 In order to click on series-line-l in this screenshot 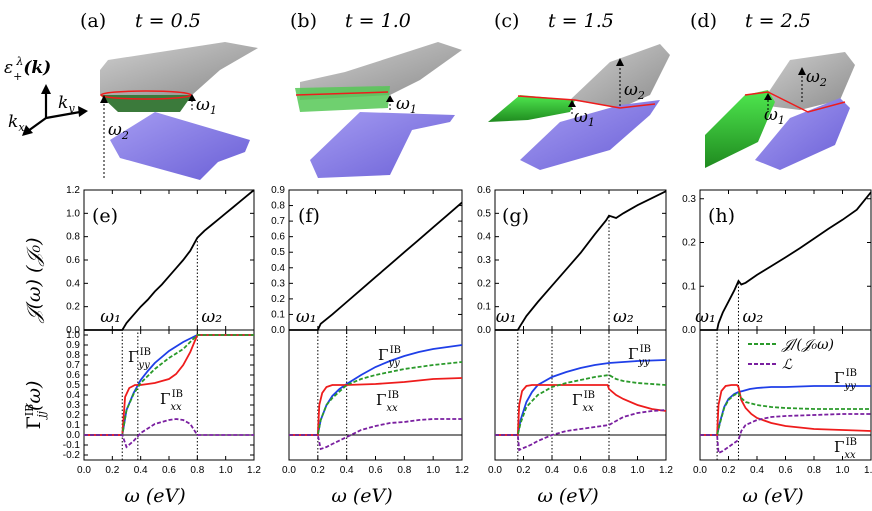, I will do `click(581, 430)`.